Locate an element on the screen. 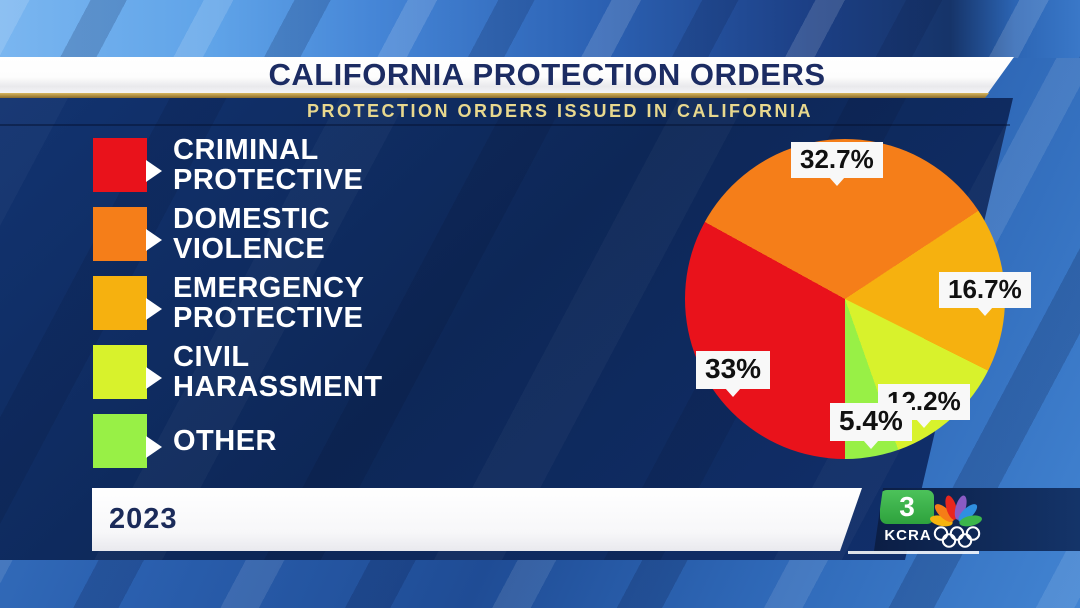  legend-label: CRIMINAL PROTECTIVE is located at coordinates (268, 165).